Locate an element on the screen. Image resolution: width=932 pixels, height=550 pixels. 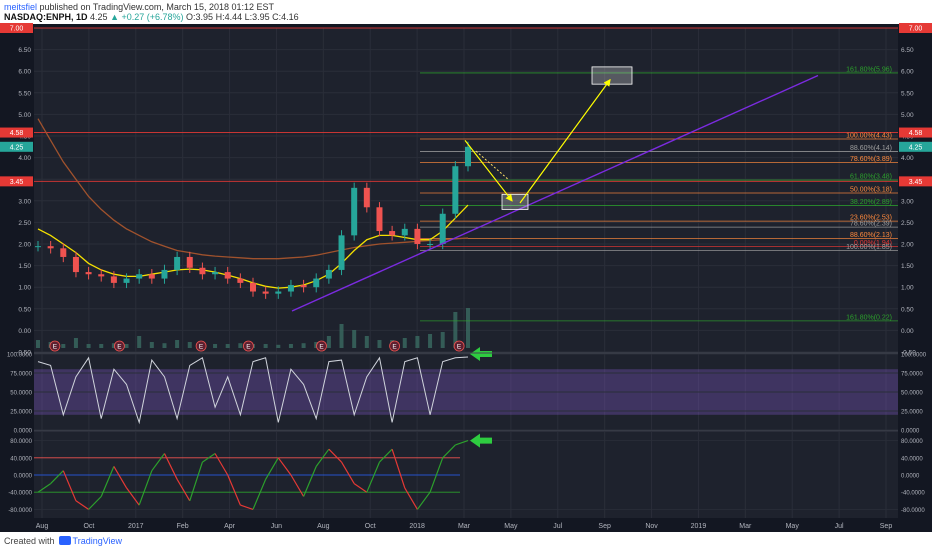
y-tick-label-right: 3.00 is located at coordinates (907, 201).